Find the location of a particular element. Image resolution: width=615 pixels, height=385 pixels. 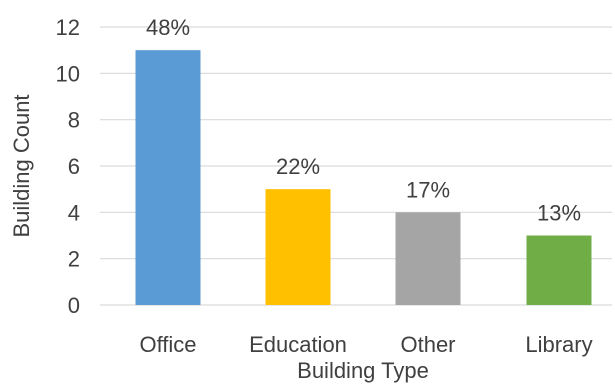

data-label-other: 17% is located at coordinates (428, 189).